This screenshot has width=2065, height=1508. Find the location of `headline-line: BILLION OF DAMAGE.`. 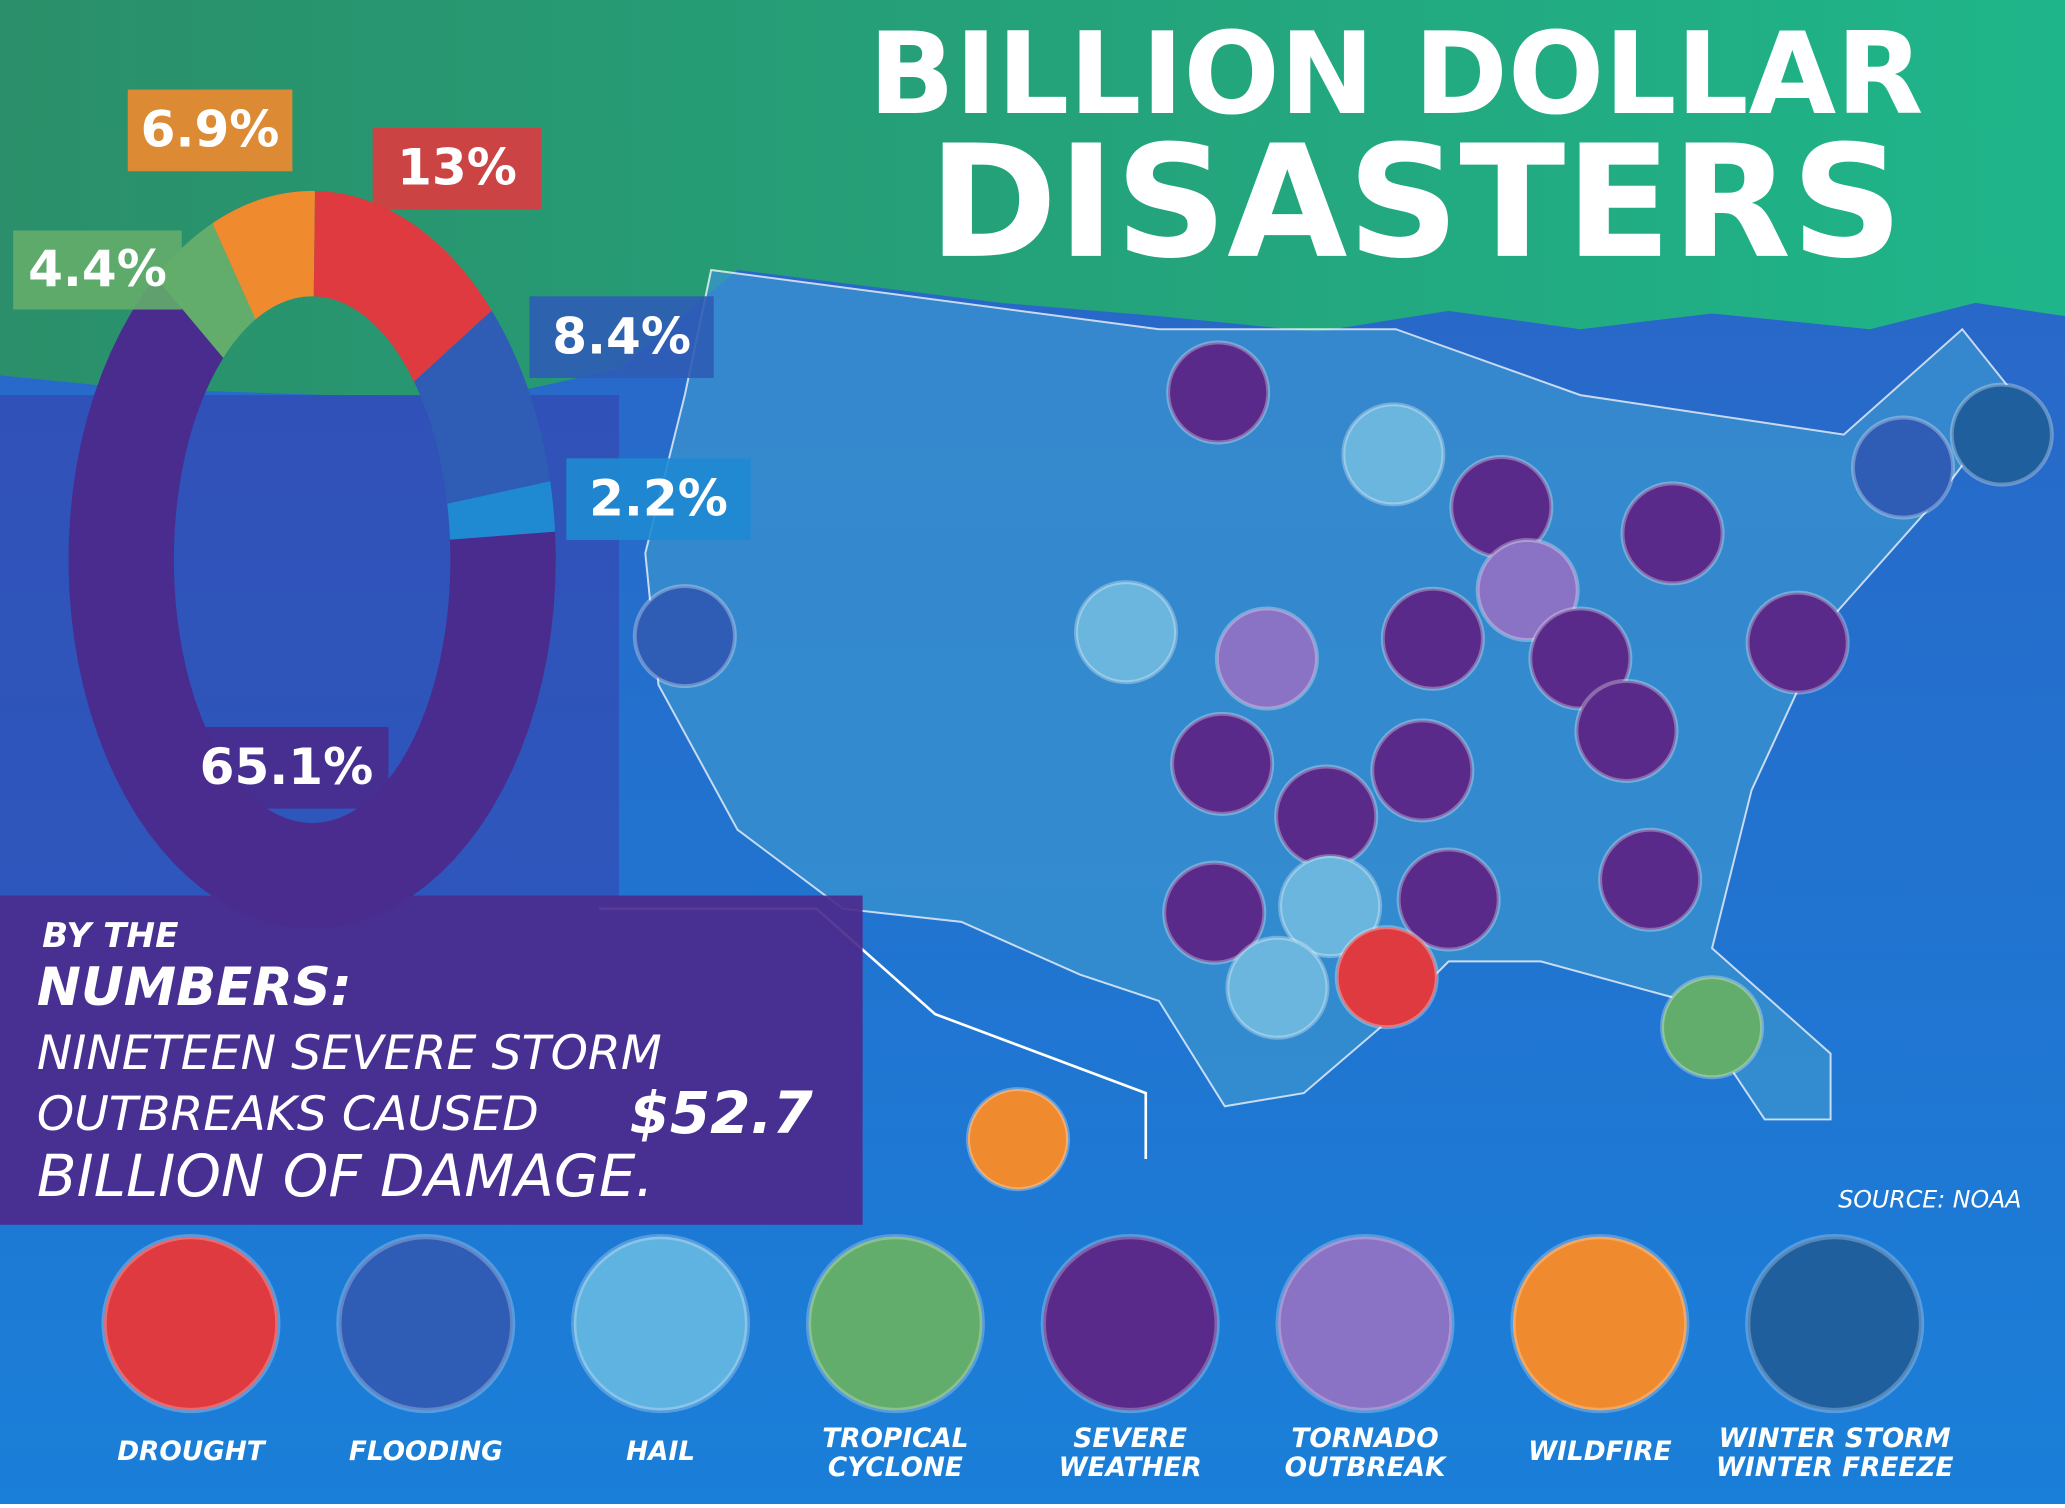

headline-line: BILLION OF DAMAGE. is located at coordinates (345, 1176).